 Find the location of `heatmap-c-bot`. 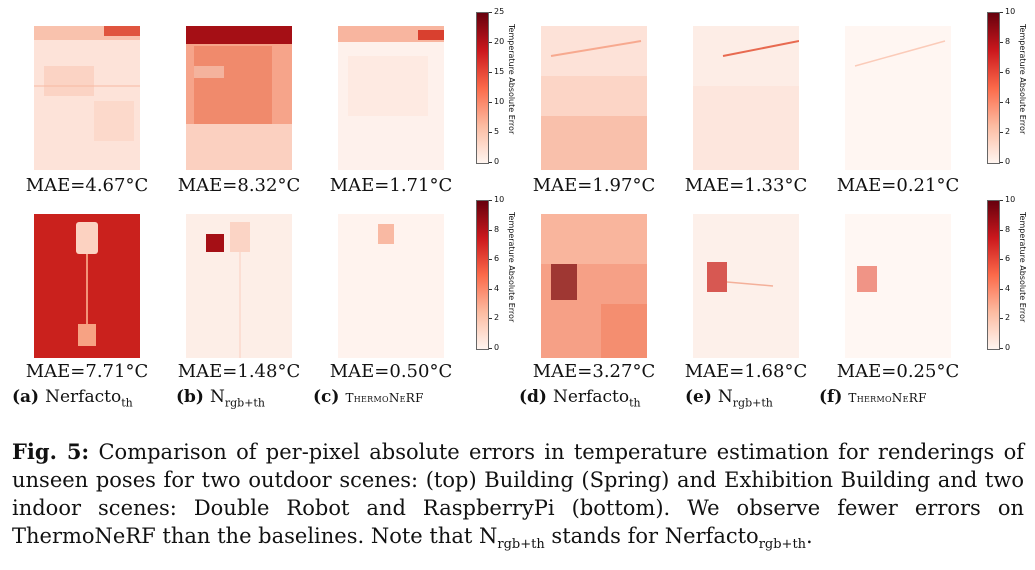

heatmap-c-bot is located at coordinates (391, 286).